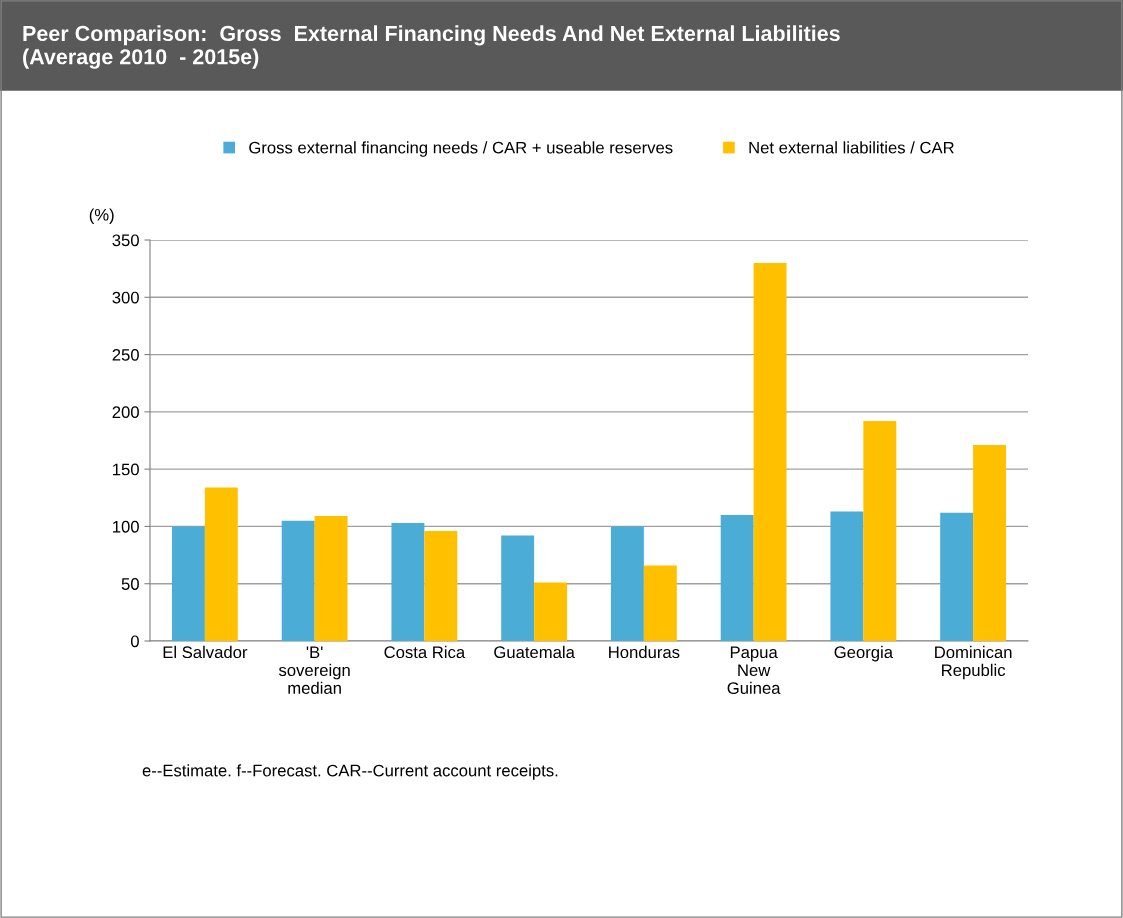  I want to click on legend-label: Gross external financing needs / CAR + useable reserves, so click(461, 149).